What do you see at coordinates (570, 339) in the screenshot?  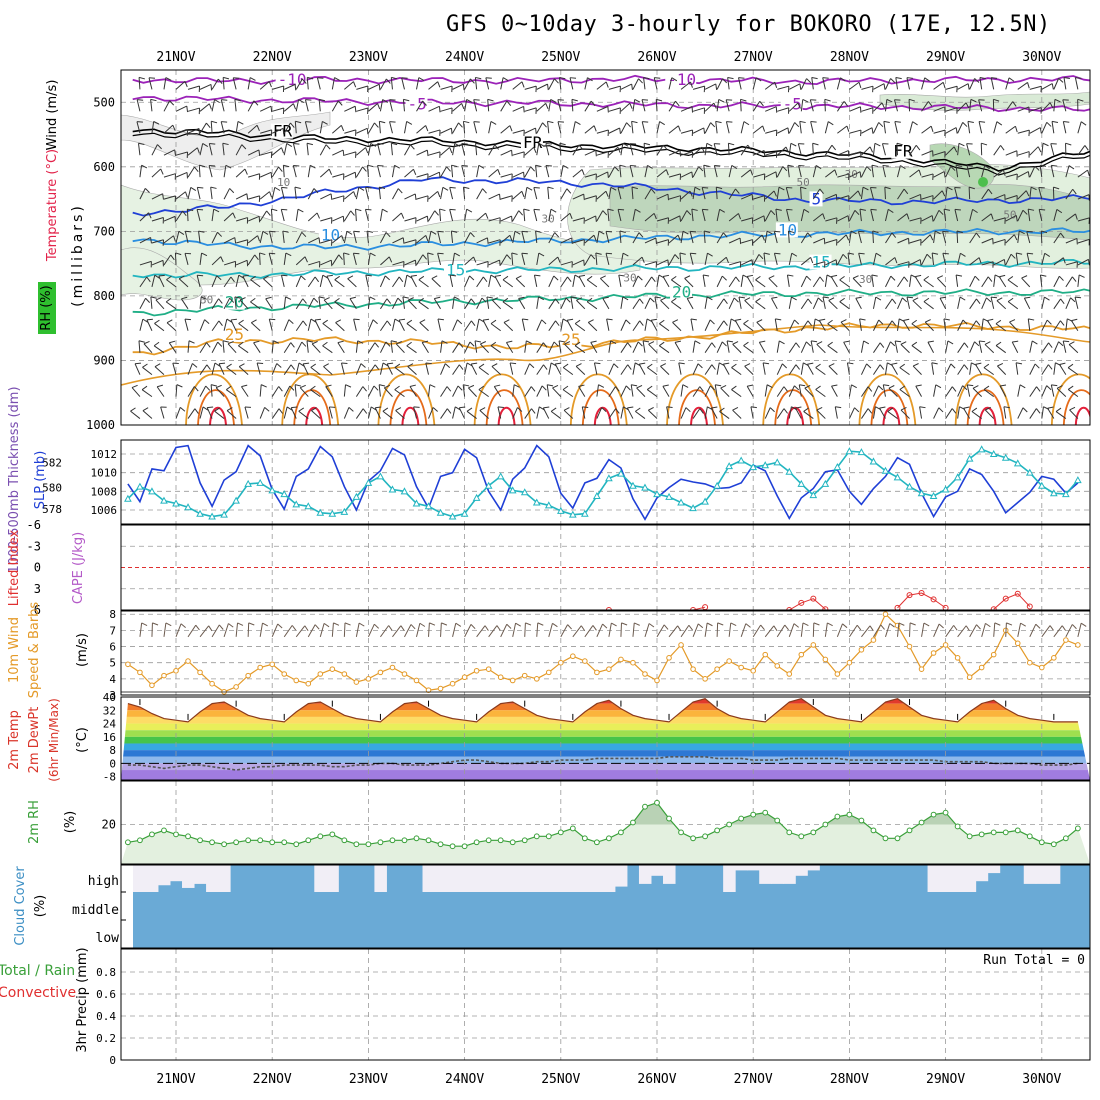 I see `isotherm-label: 25` at bounding box center [570, 339].